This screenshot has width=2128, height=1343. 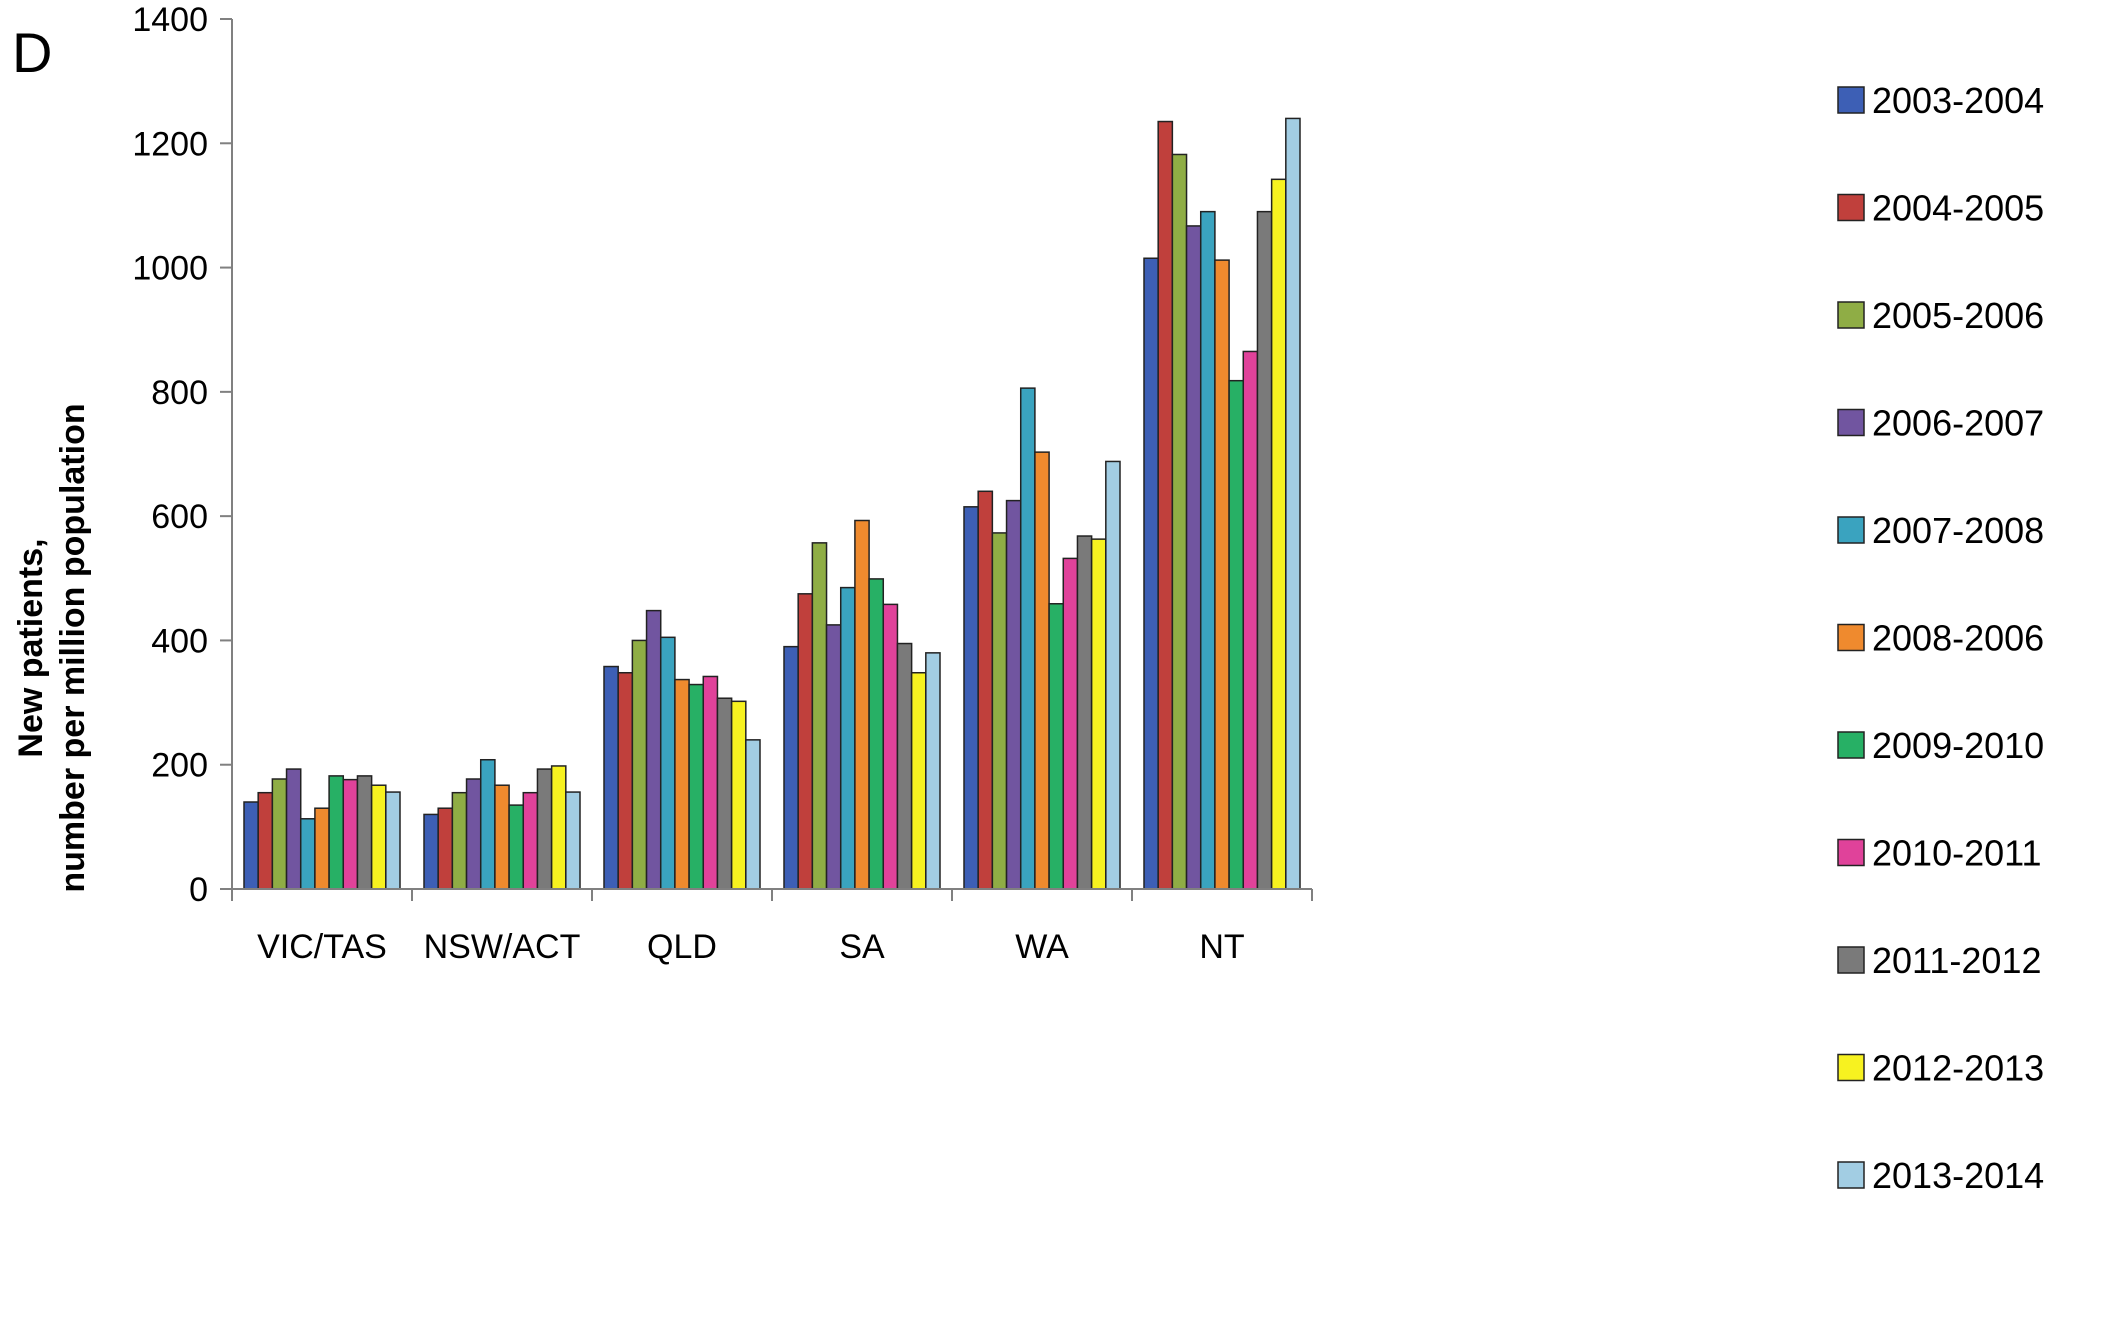 What do you see at coordinates (1957, 960) in the screenshot?
I see `legend-label: 2011-2012` at bounding box center [1957, 960].